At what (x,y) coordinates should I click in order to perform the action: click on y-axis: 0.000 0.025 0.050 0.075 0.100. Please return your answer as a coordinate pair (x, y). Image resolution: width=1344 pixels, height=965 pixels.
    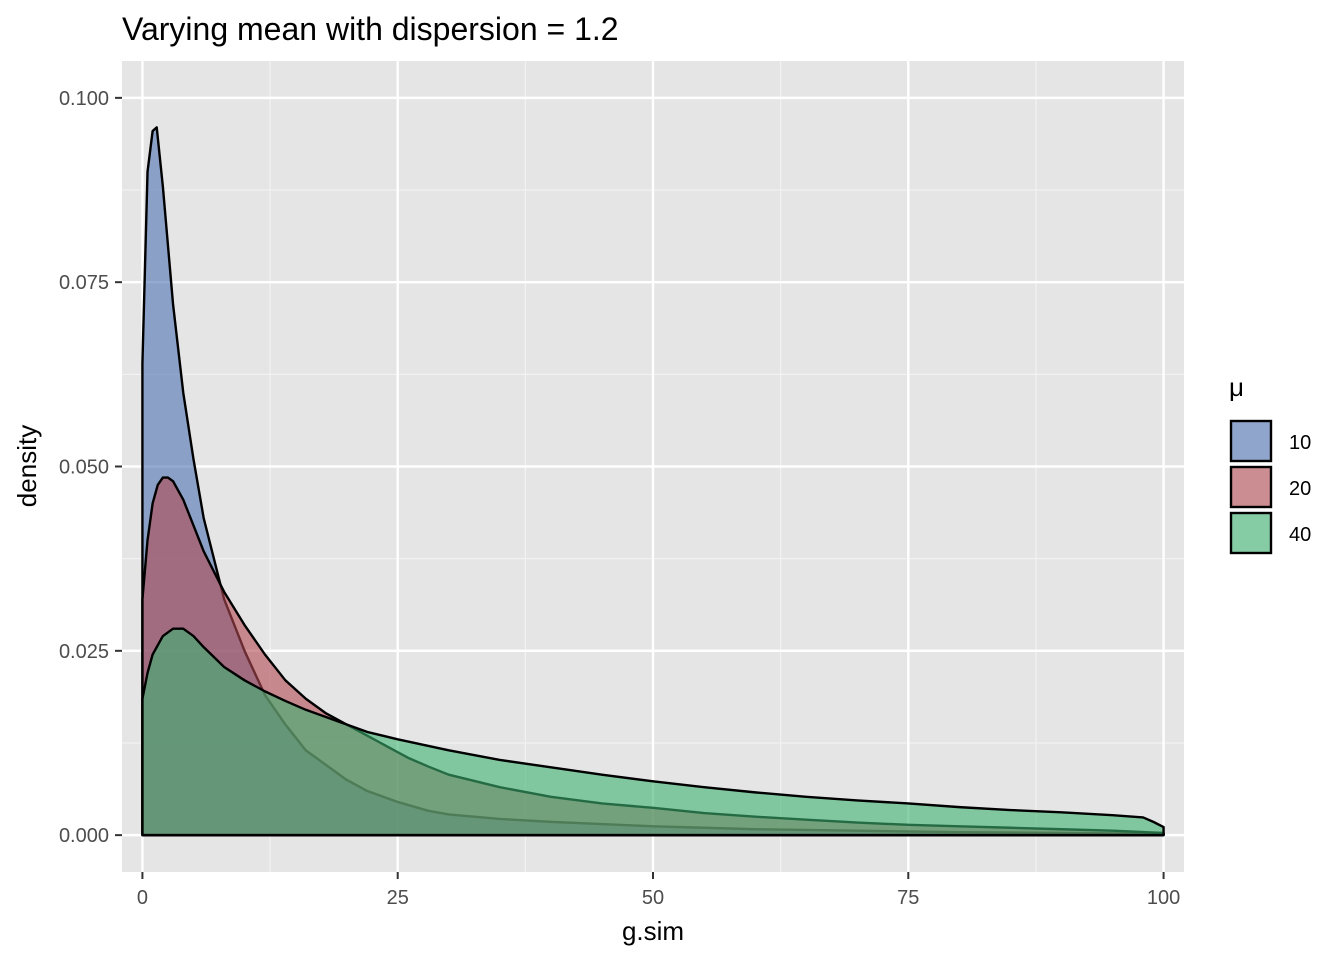
    Looking at the image, I should click on (90, 467).